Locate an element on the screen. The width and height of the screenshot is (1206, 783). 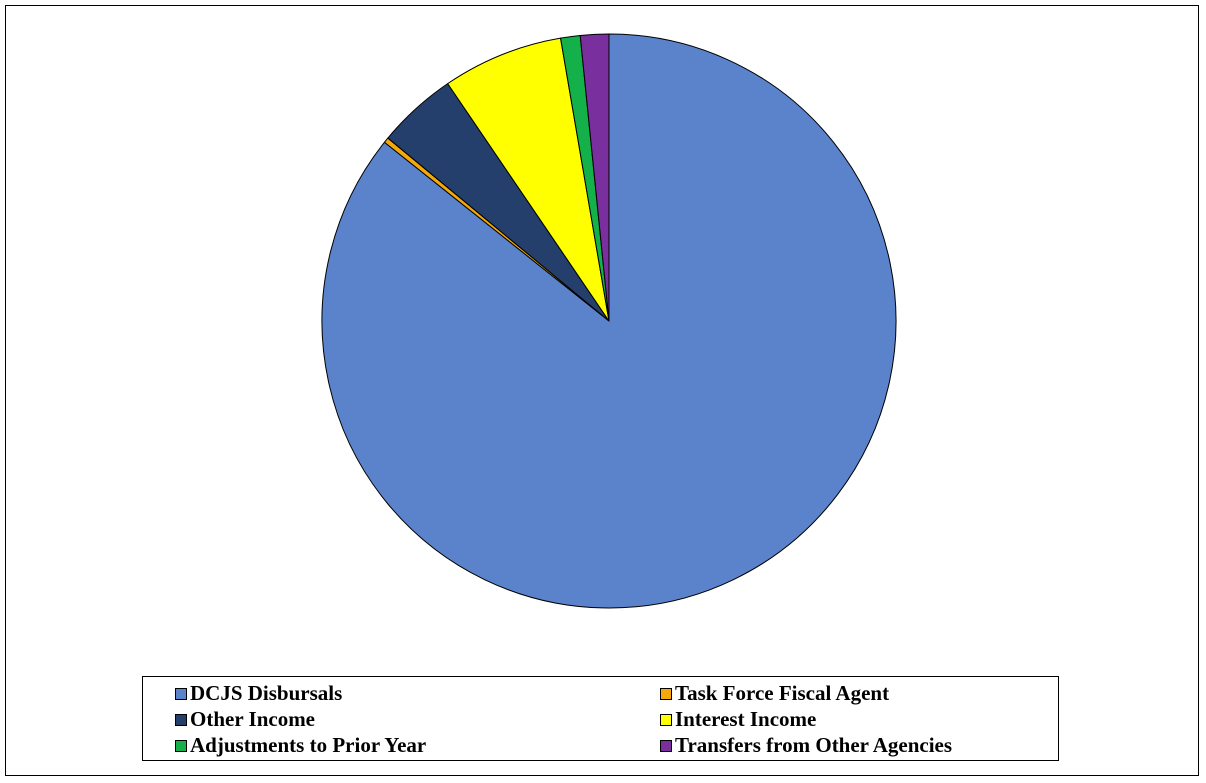
legend-item-task-force-fiscal-agent: Task Force Fiscal Agent is located at coordinates (860, 693).